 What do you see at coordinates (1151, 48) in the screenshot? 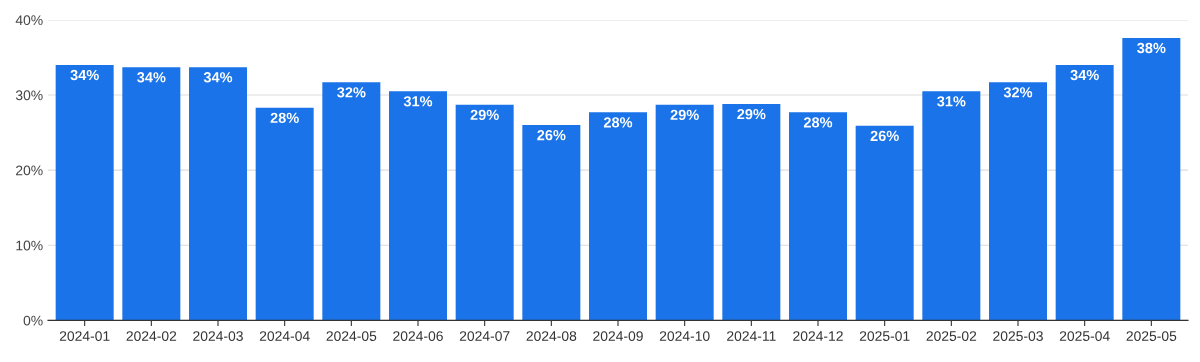
I see `data-label: 38%` at bounding box center [1151, 48].